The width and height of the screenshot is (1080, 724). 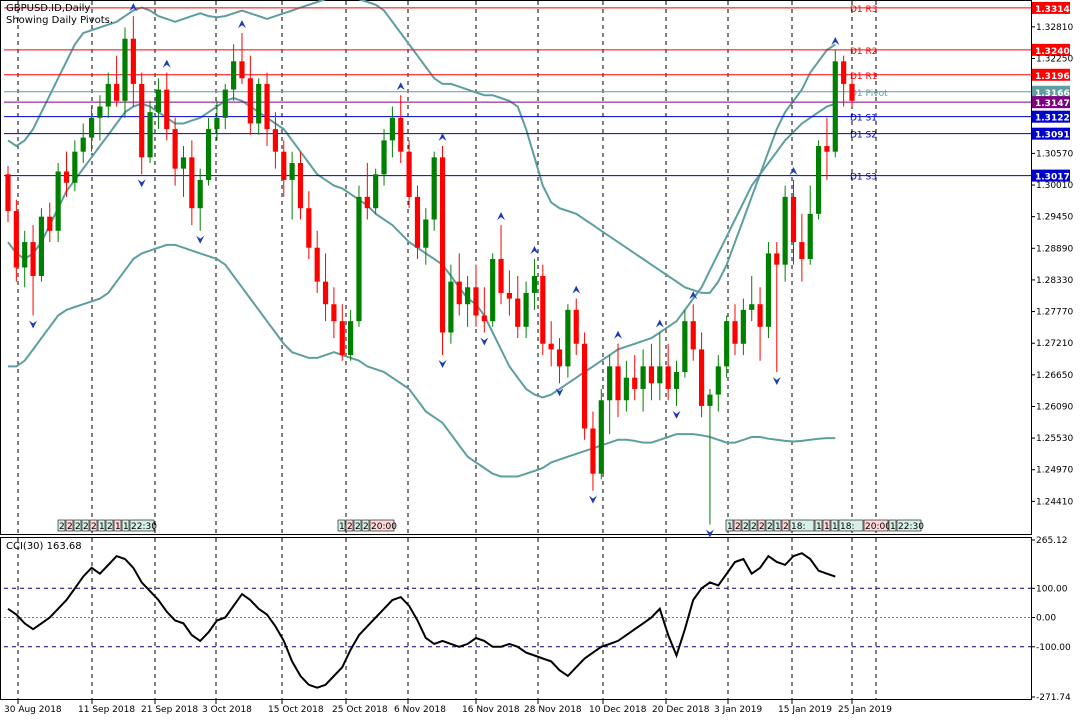 What do you see at coordinates (48, 8) in the screenshot?
I see `symbol-title: GBPUSD.ID,Daily` at bounding box center [48, 8].